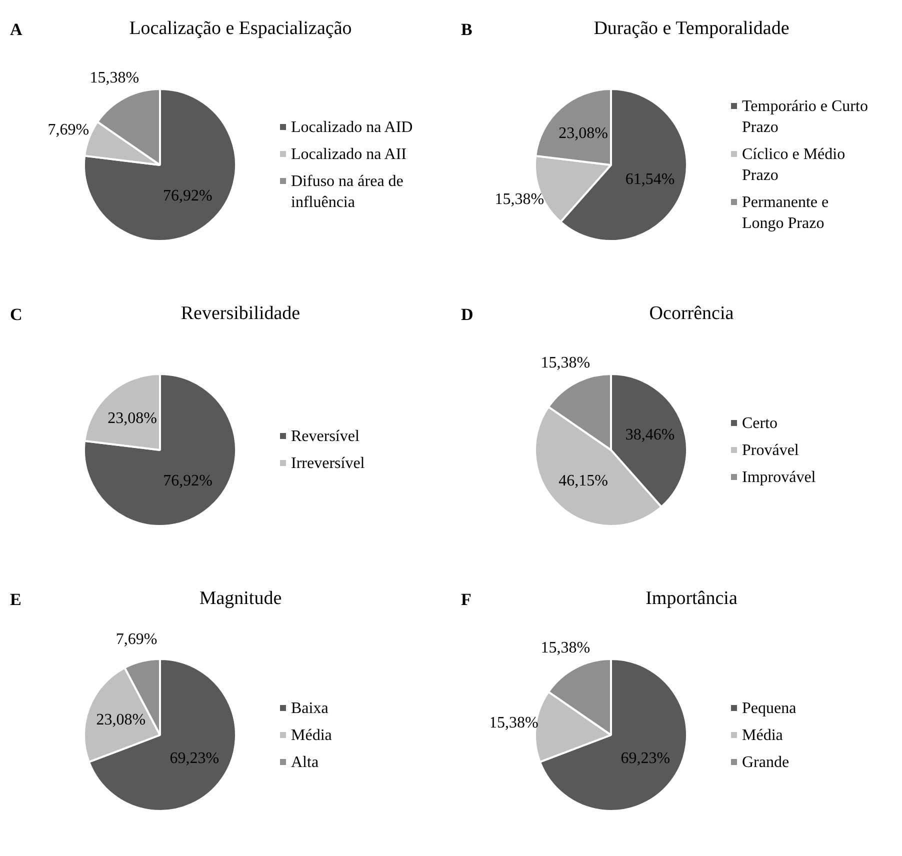  What do you see at coordinates (16, 30) in the screenshot?
I see `text: A` at bounding box center [16, 30].